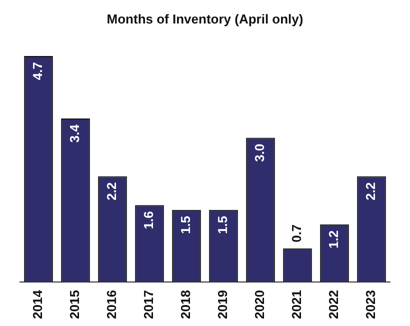 This screenshot has width=410, height=326. What do you see at coordinates (186, 304) in the screenshot?
I see `x-tick-label: 2018` at bounding box center [186, 304].